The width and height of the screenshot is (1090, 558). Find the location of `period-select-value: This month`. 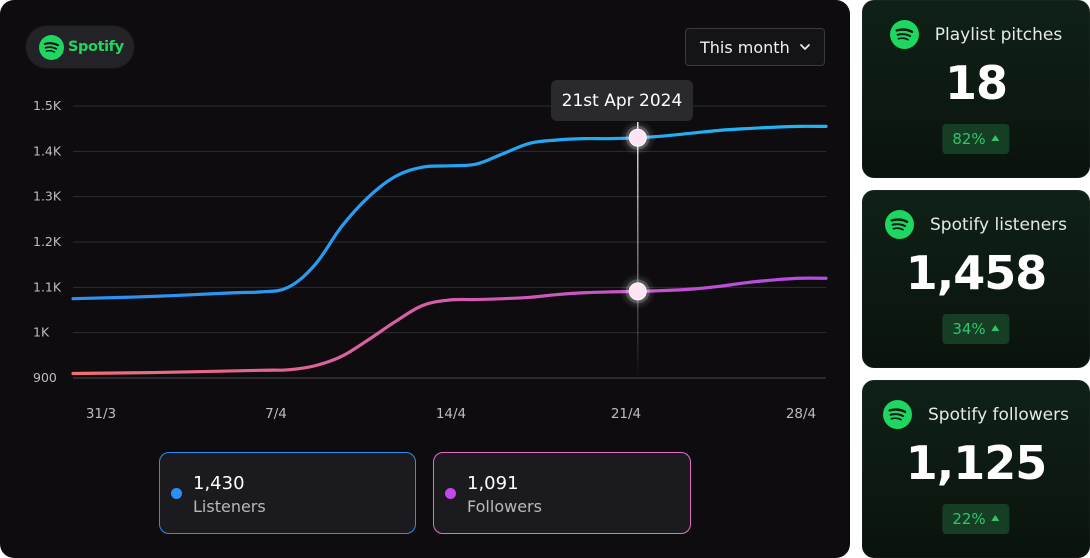

period-select-value: This month is located at coordinates (745, 47).